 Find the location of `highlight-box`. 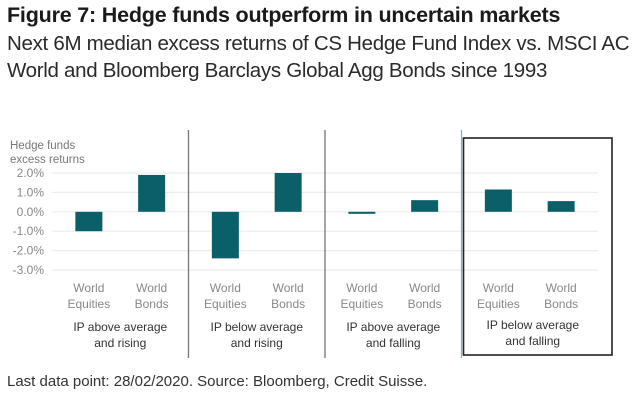

highlight-box is located at coordinates (537, 246).